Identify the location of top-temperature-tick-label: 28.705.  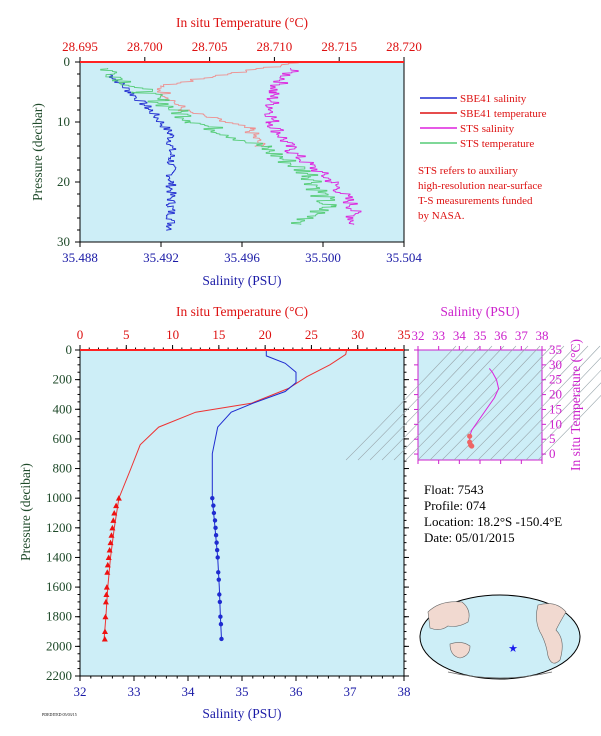
(210, 46).